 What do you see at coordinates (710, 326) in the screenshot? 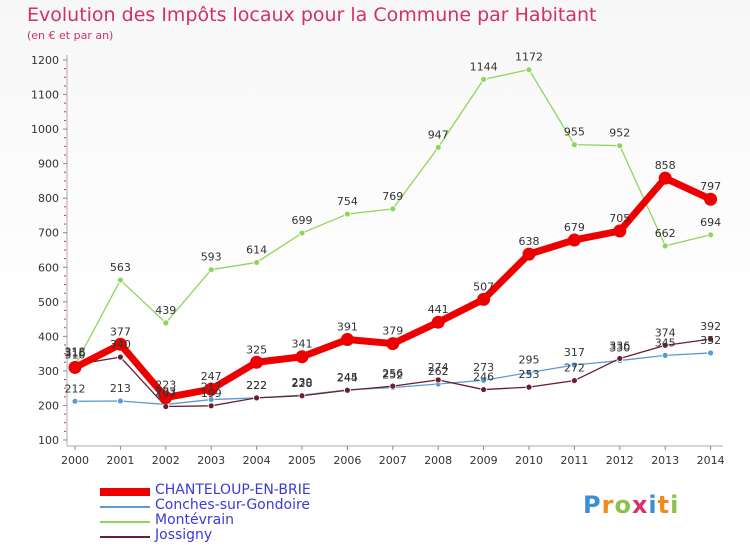
I see `series-3-label: 392` at bounding box center [710, 326].